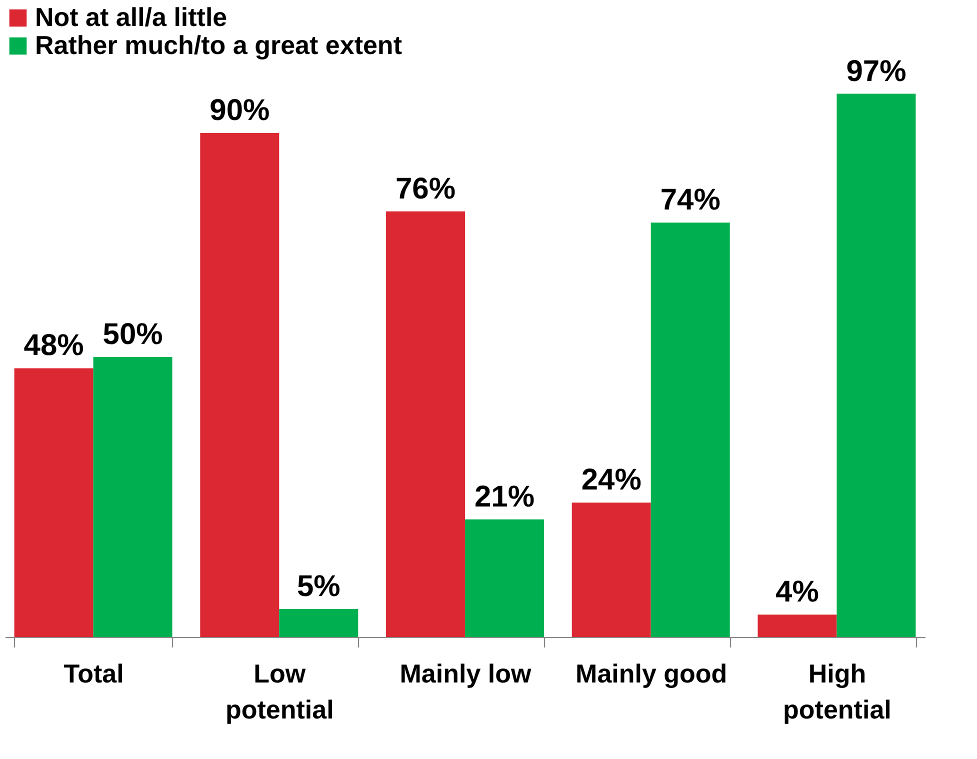 Image resolution: width=977 pixels, height=759 pixels. I want to click on x-tick-label: High potential, so click(837, 691).